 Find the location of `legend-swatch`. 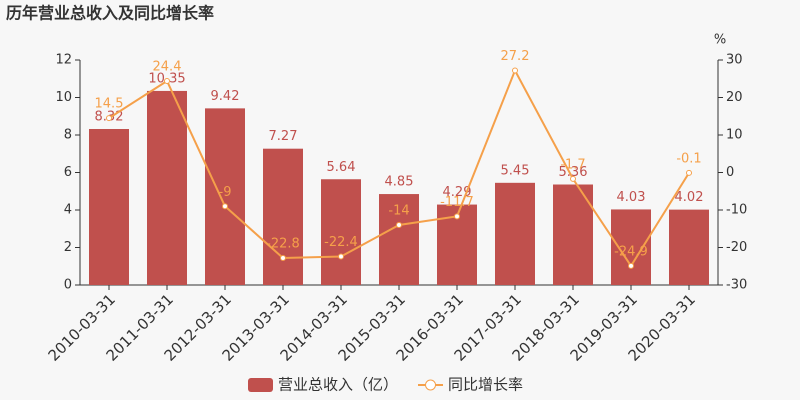

legend-swatch is located at coordinates (260, 385).